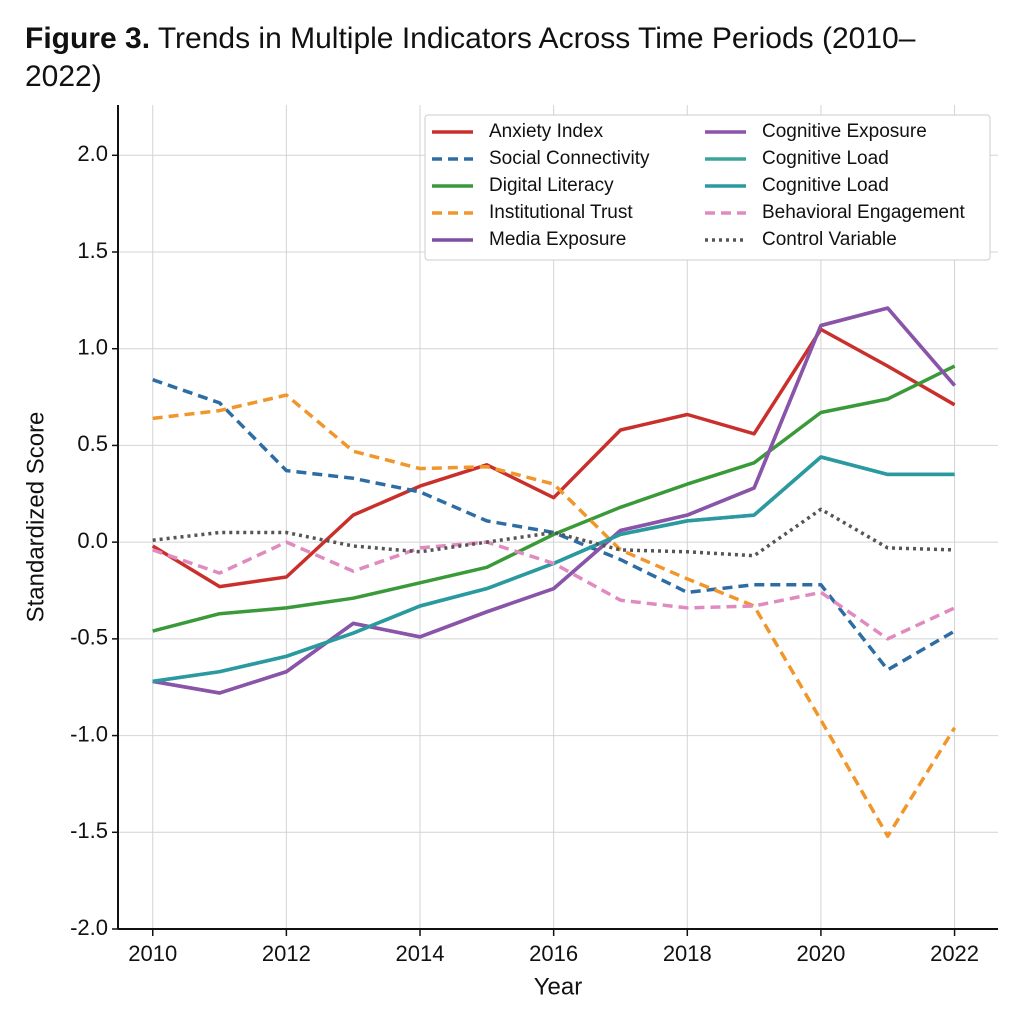 This screenshot has height=1024, width=1024. I want to click on x-tick-label: 2010, so click(152, 953).